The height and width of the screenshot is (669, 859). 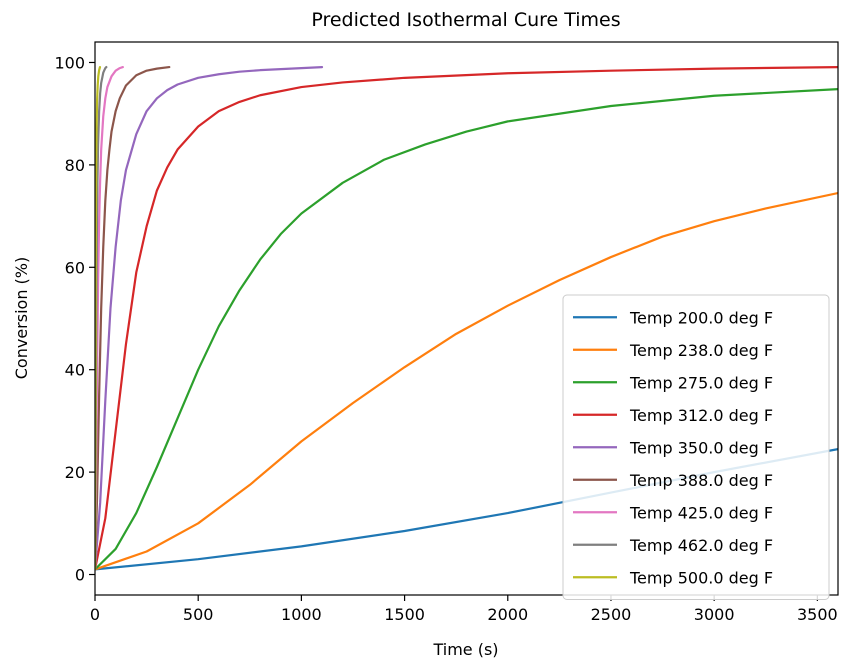 I want to click on y-tick-label: 60, so click(x=75, y=267).